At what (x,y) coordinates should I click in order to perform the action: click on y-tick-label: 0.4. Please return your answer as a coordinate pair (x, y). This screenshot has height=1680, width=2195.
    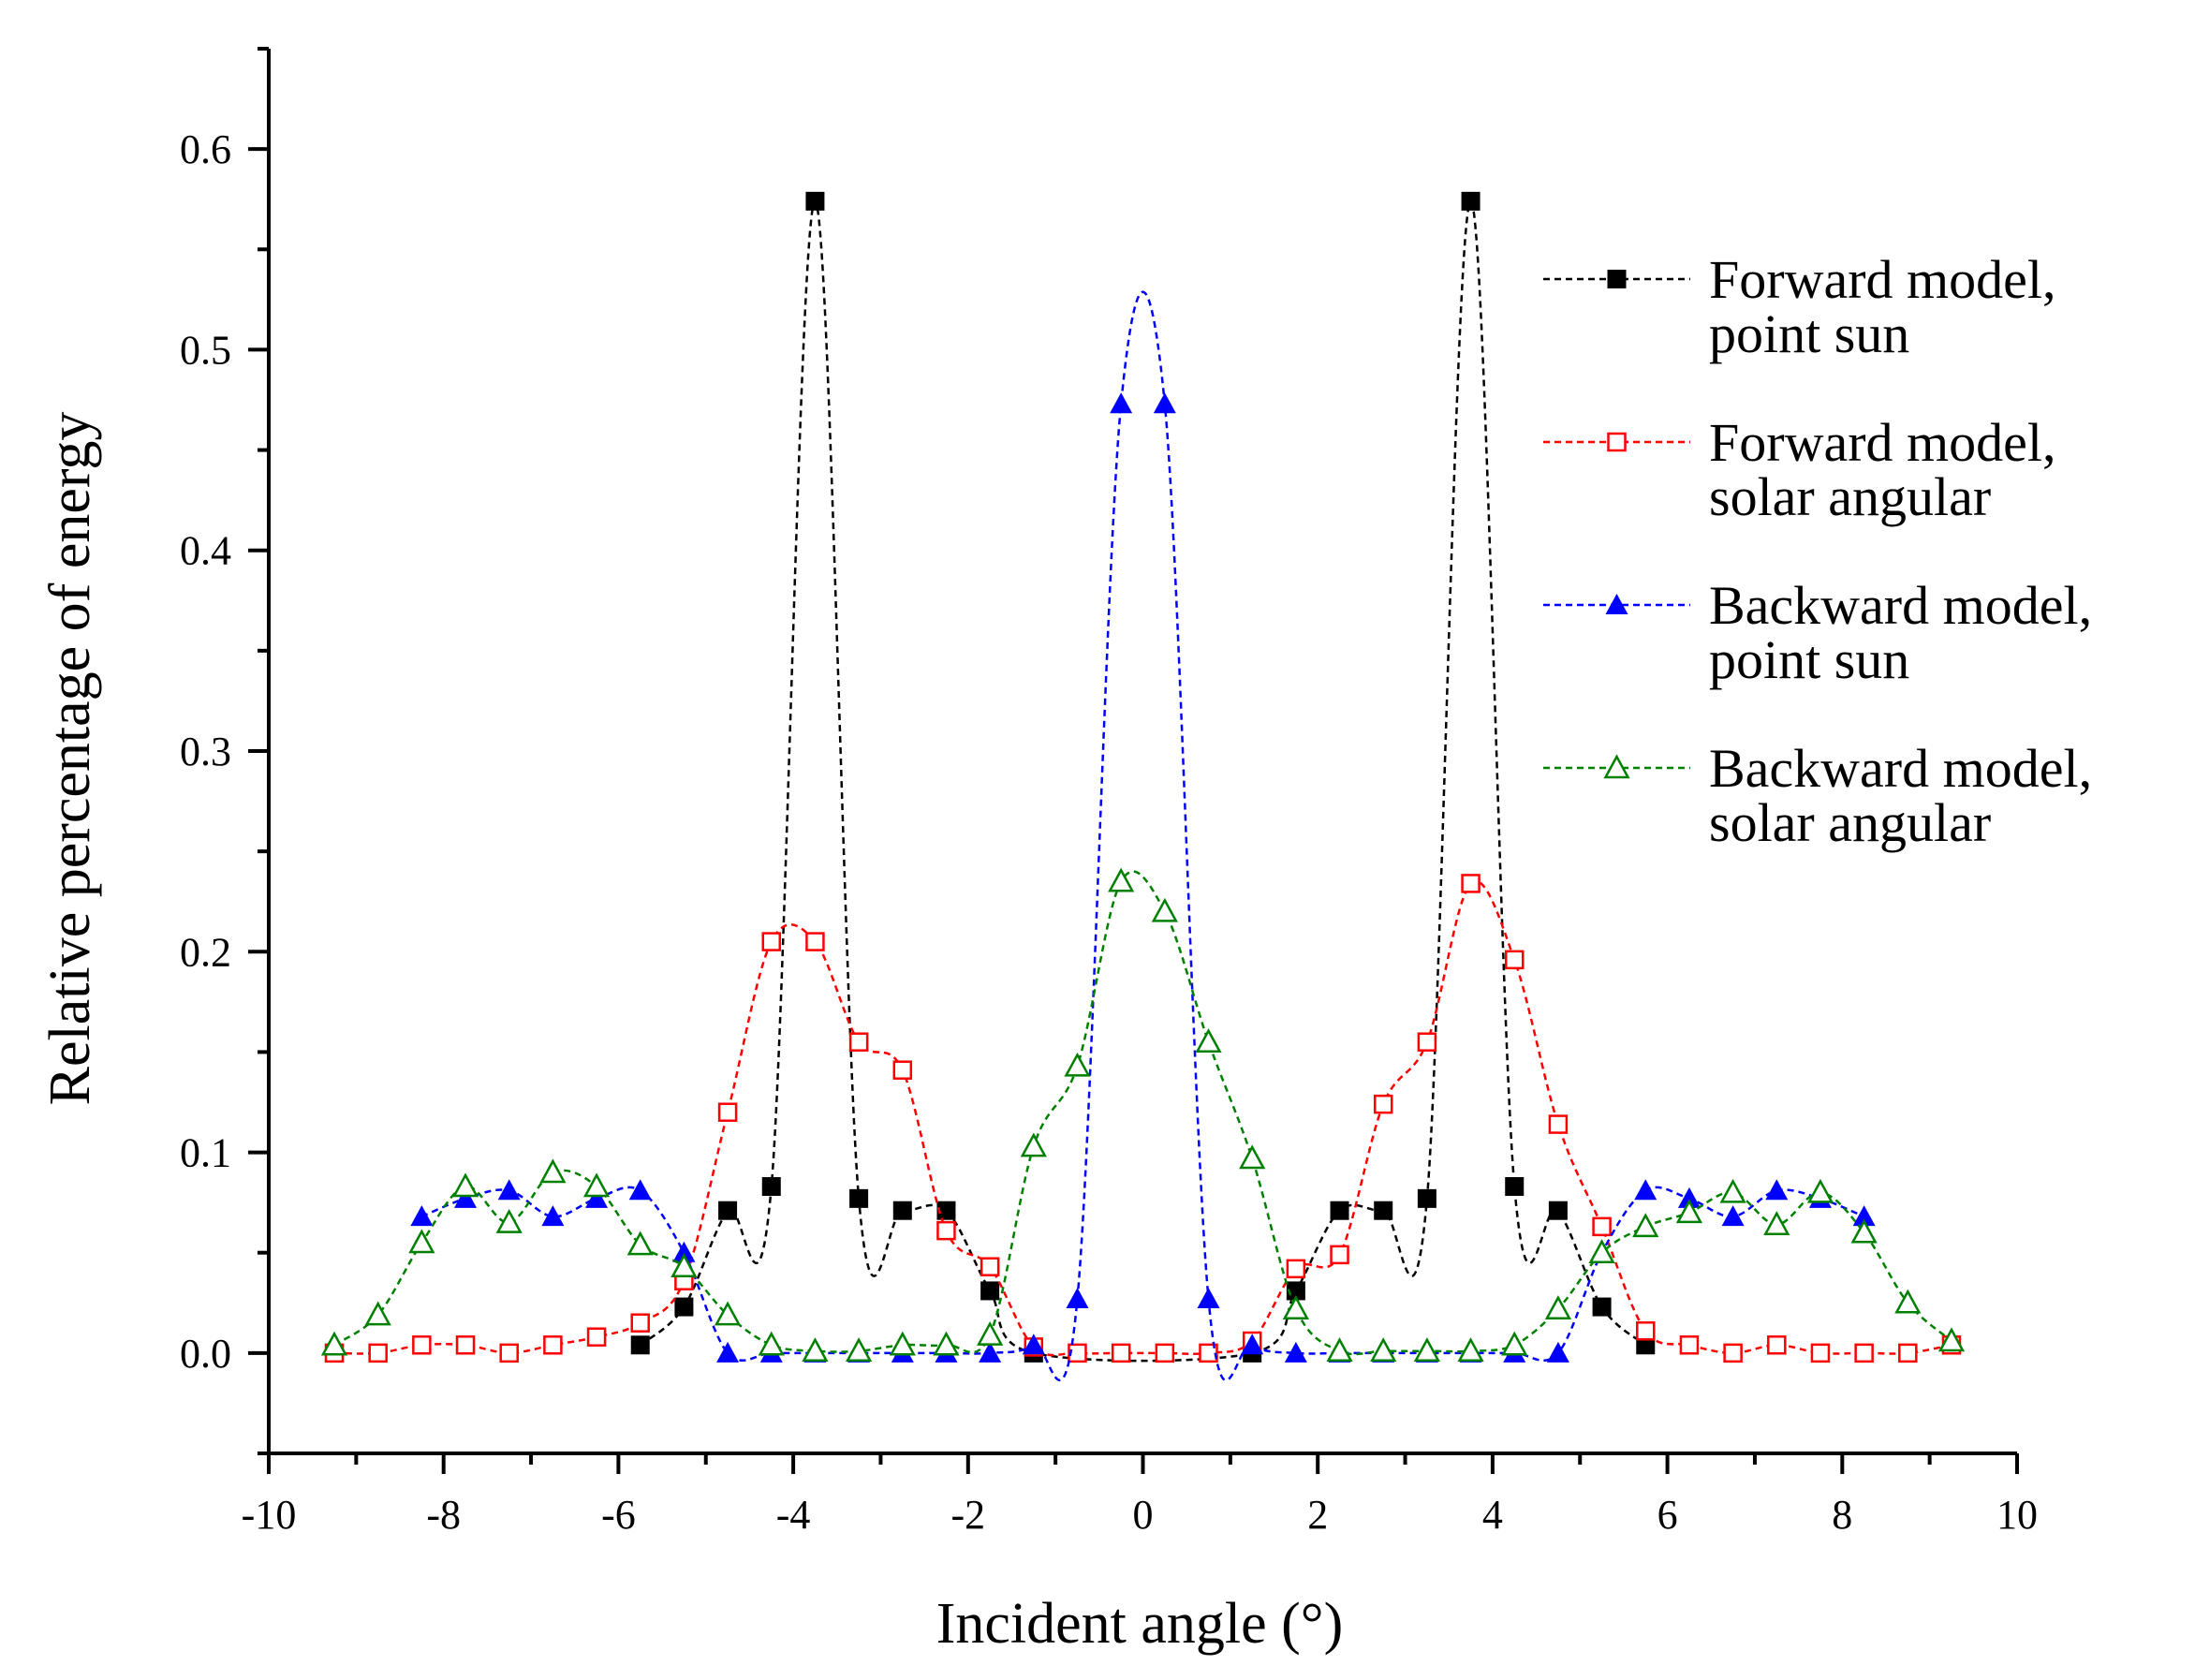
    Looking at the image, I should click on (206, 551).